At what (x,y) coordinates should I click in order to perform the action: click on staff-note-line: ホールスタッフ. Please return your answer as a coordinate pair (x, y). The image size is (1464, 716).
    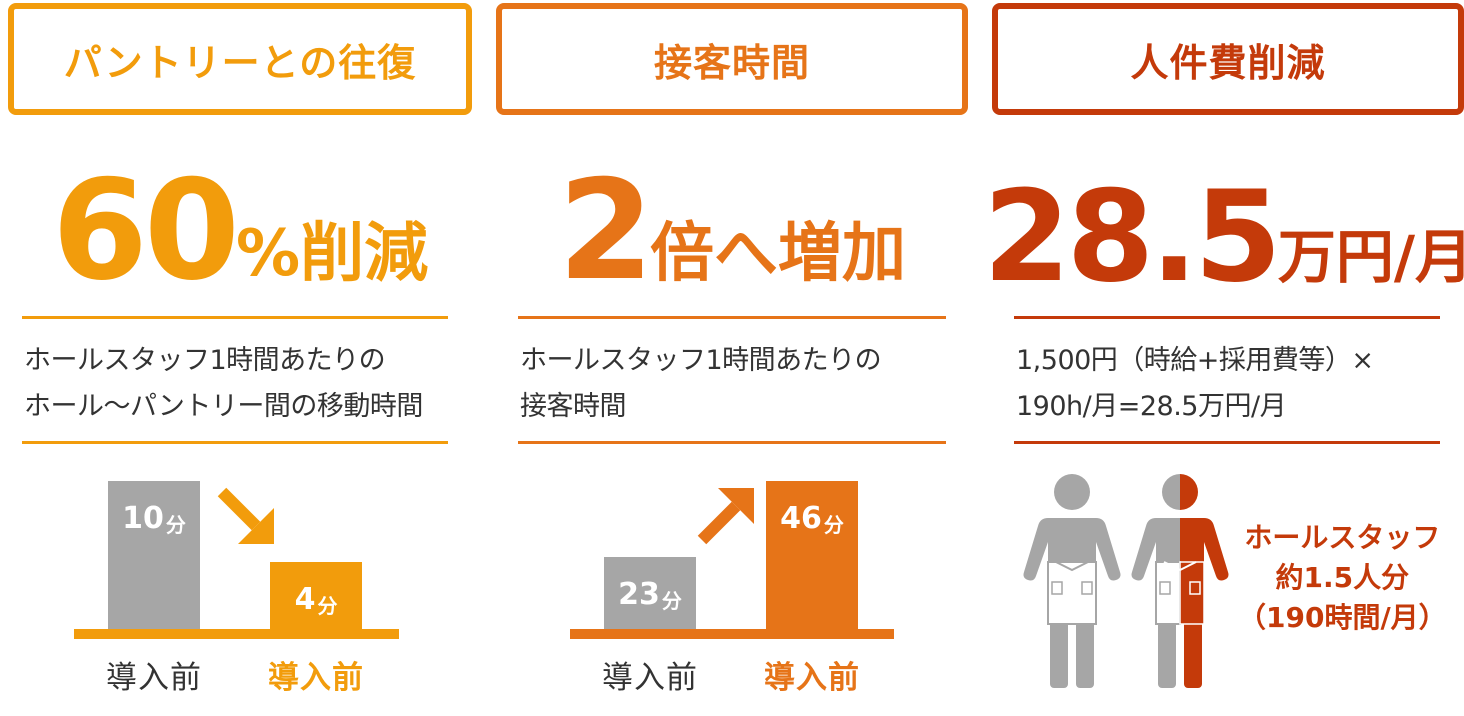
    Looking at the image, I should click on (1342, 537).